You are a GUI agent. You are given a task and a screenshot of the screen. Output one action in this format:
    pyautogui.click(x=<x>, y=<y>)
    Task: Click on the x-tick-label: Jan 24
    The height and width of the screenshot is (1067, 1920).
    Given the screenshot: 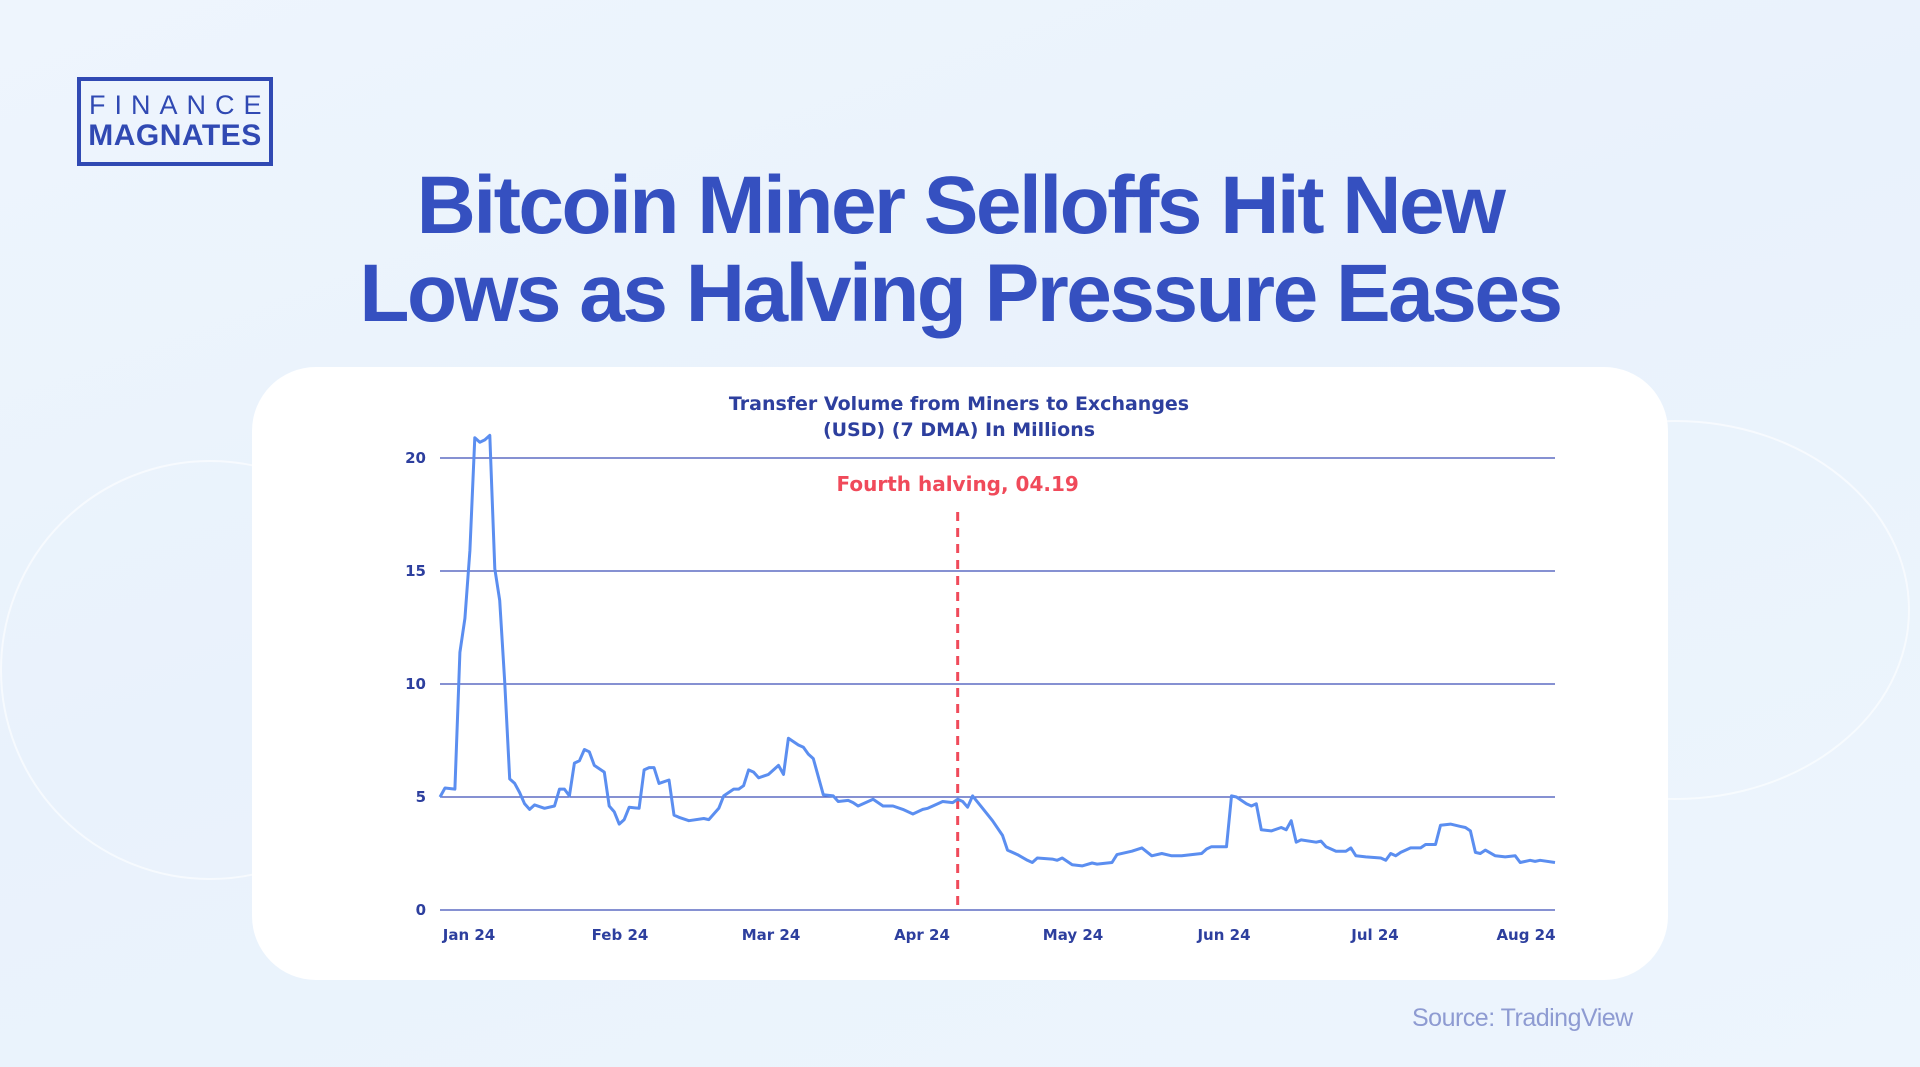 What is the action you would take?
    pyautogui.click(x=468, y=935)
    